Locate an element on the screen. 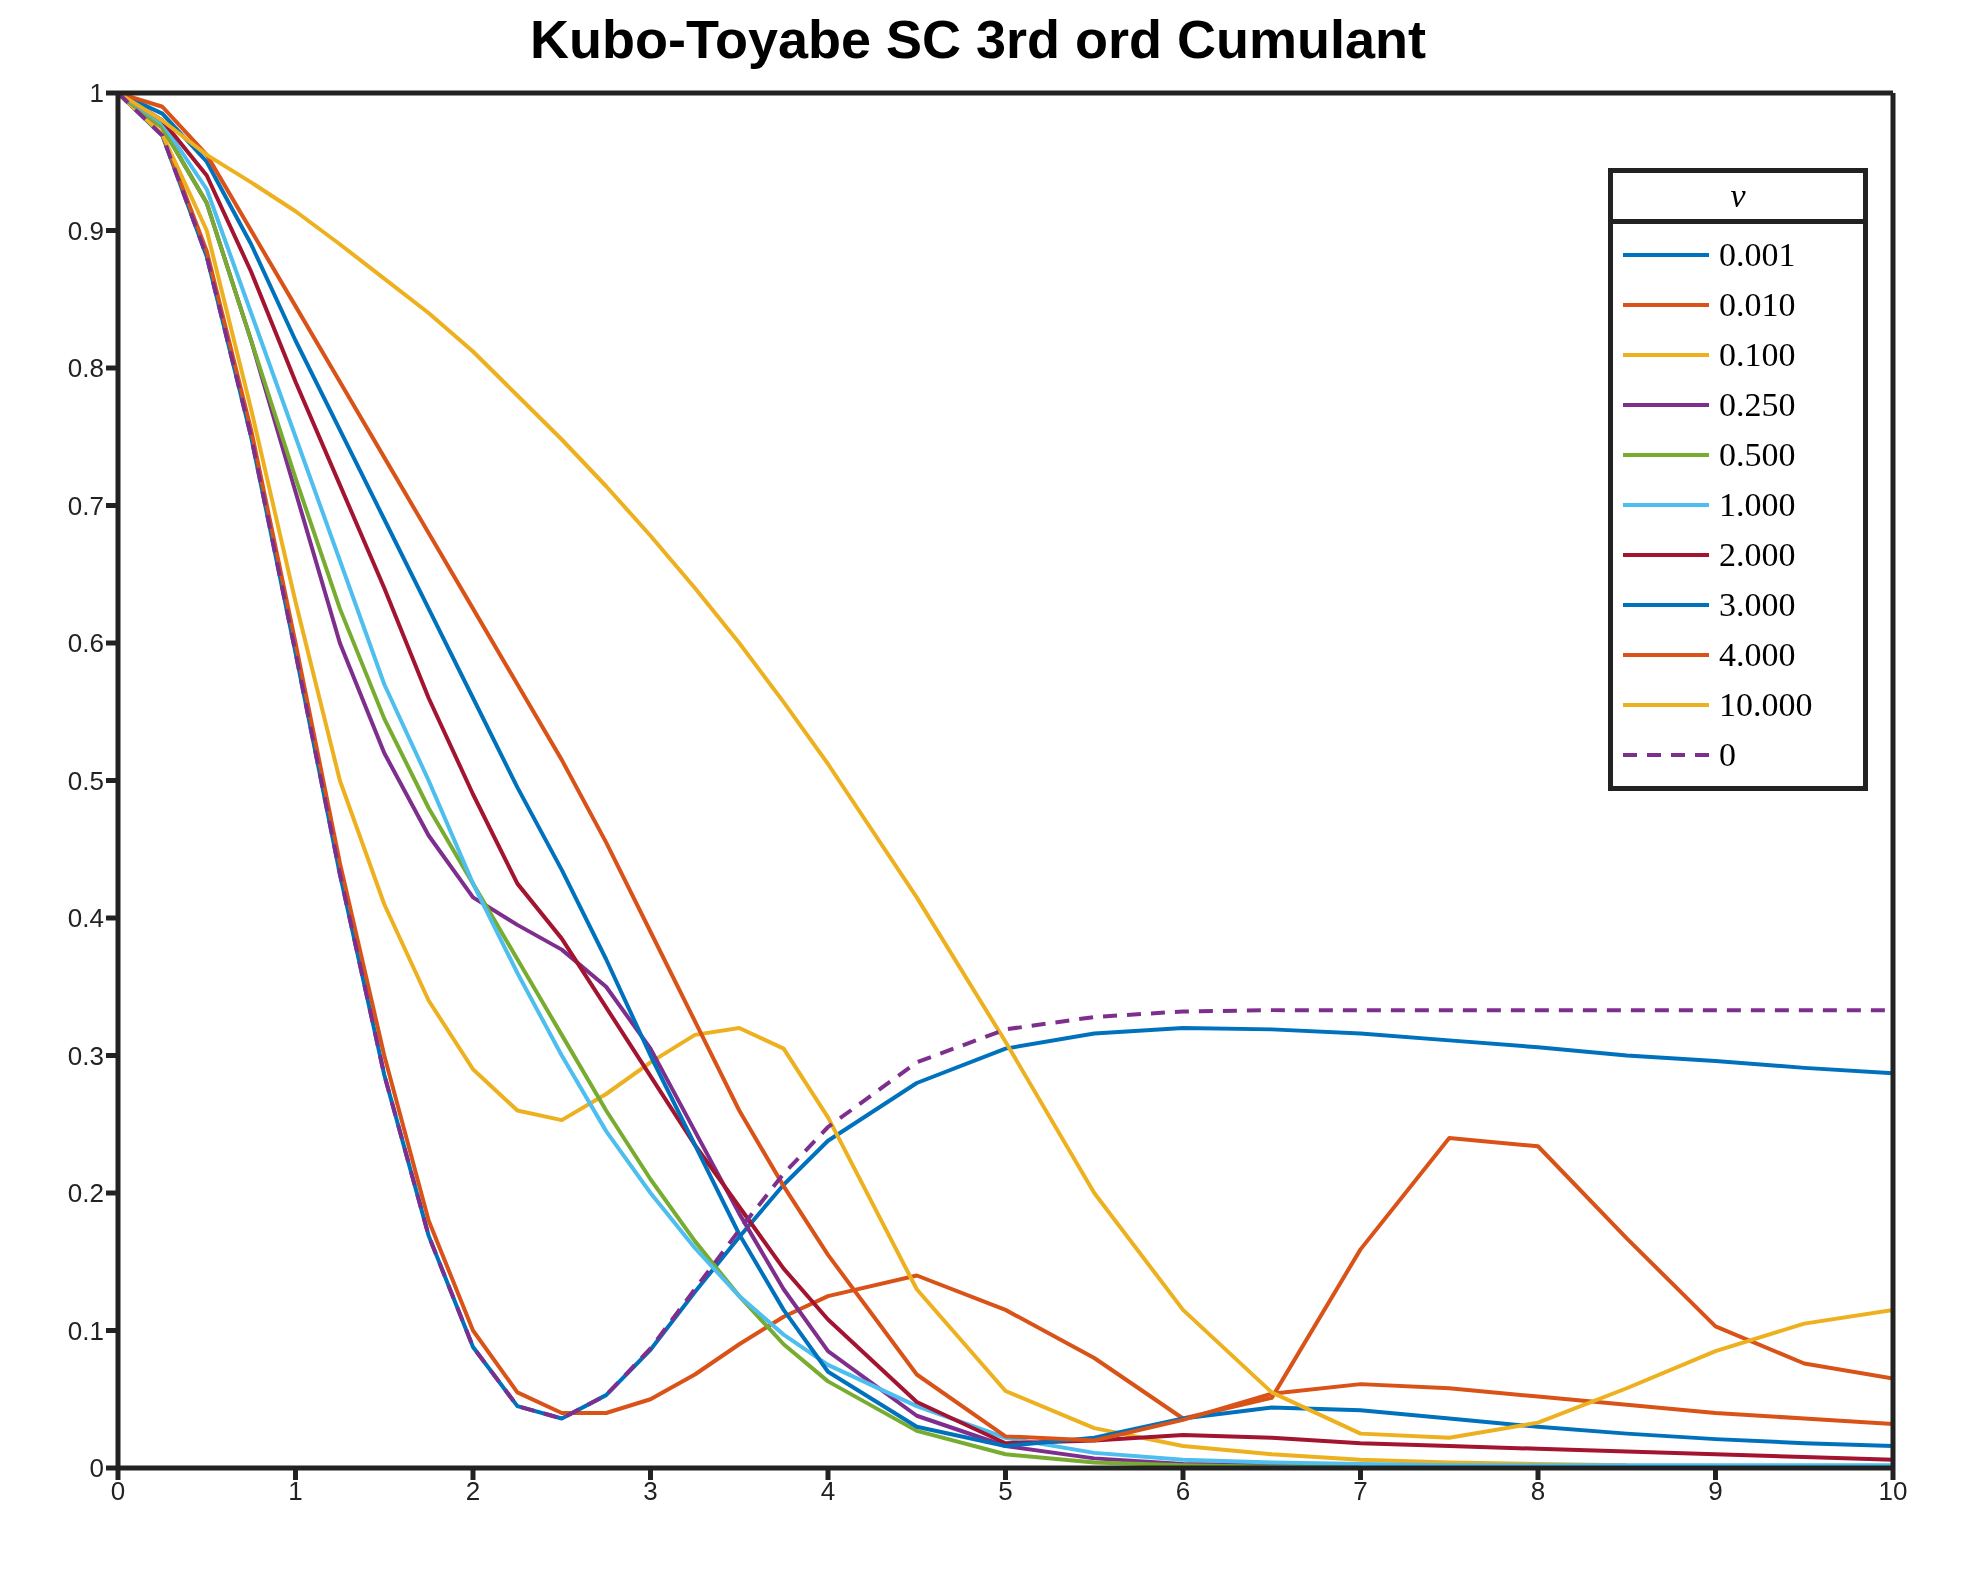 The height and width of the screenshot is (1571, 1967). legend-label: 0 is located at coordinates (1727, 755).